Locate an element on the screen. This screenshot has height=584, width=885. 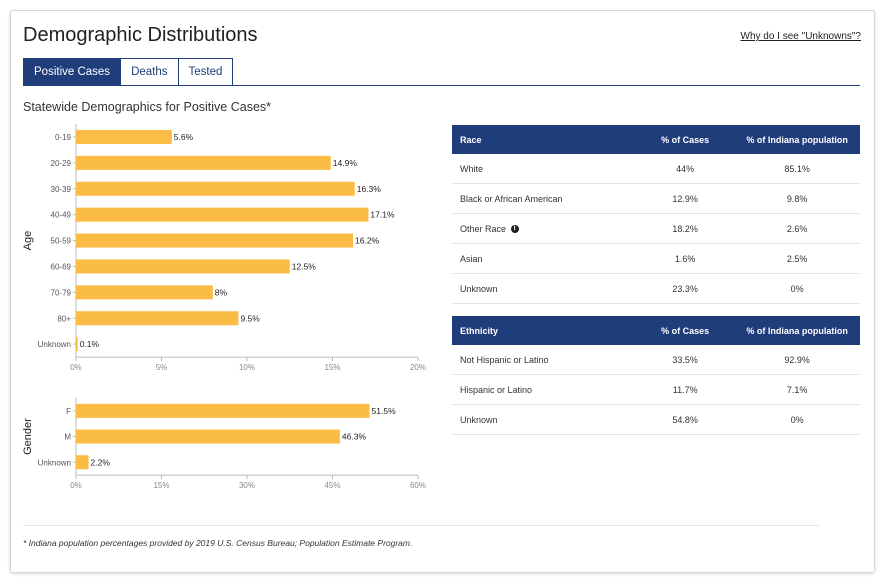
y-axis-label: Gender is located at coordinates (28, 436).